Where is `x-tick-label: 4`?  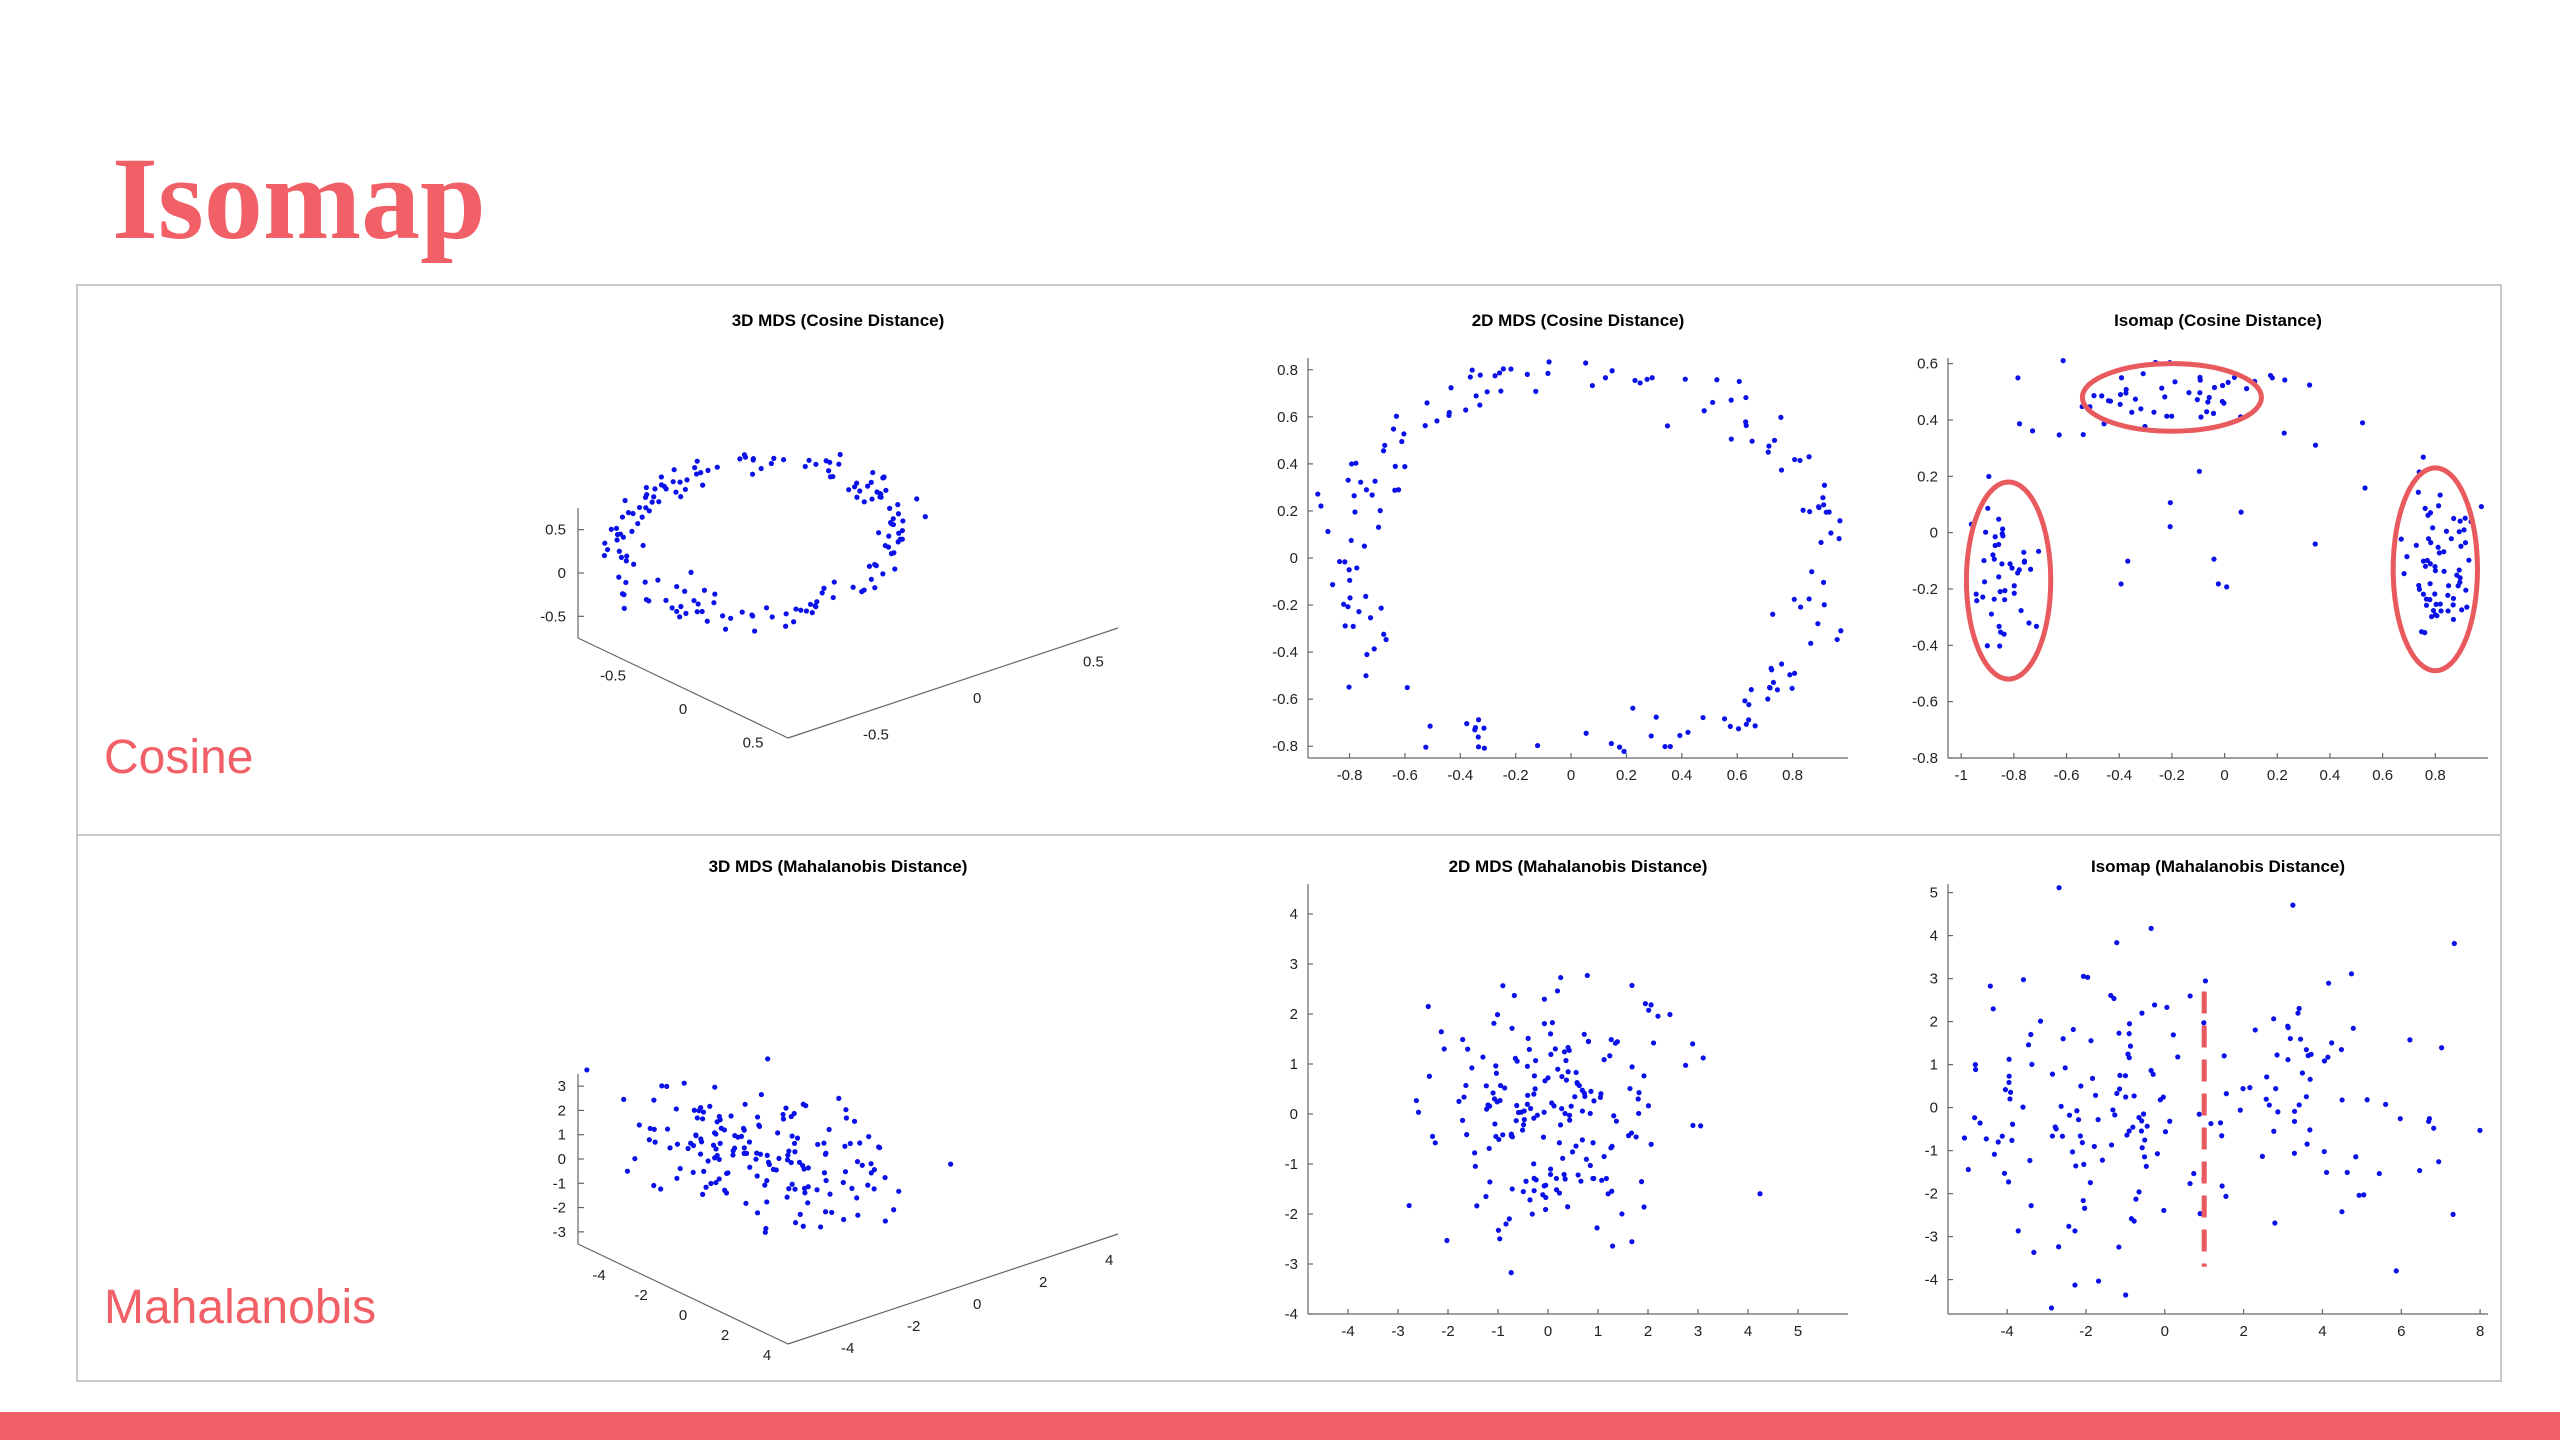 x-tick-label: 4 is located at coordinates (2322, 1331).